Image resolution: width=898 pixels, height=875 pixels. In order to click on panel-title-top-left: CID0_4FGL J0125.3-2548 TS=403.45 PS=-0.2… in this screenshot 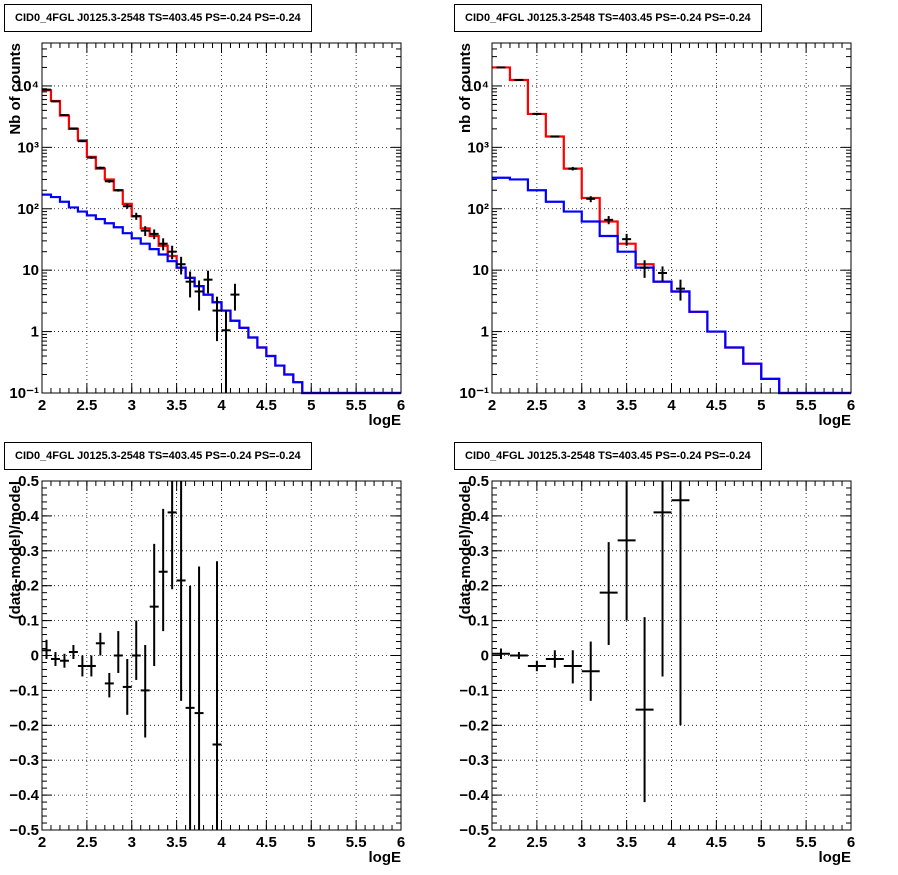, I will do `click(158, 18)`.